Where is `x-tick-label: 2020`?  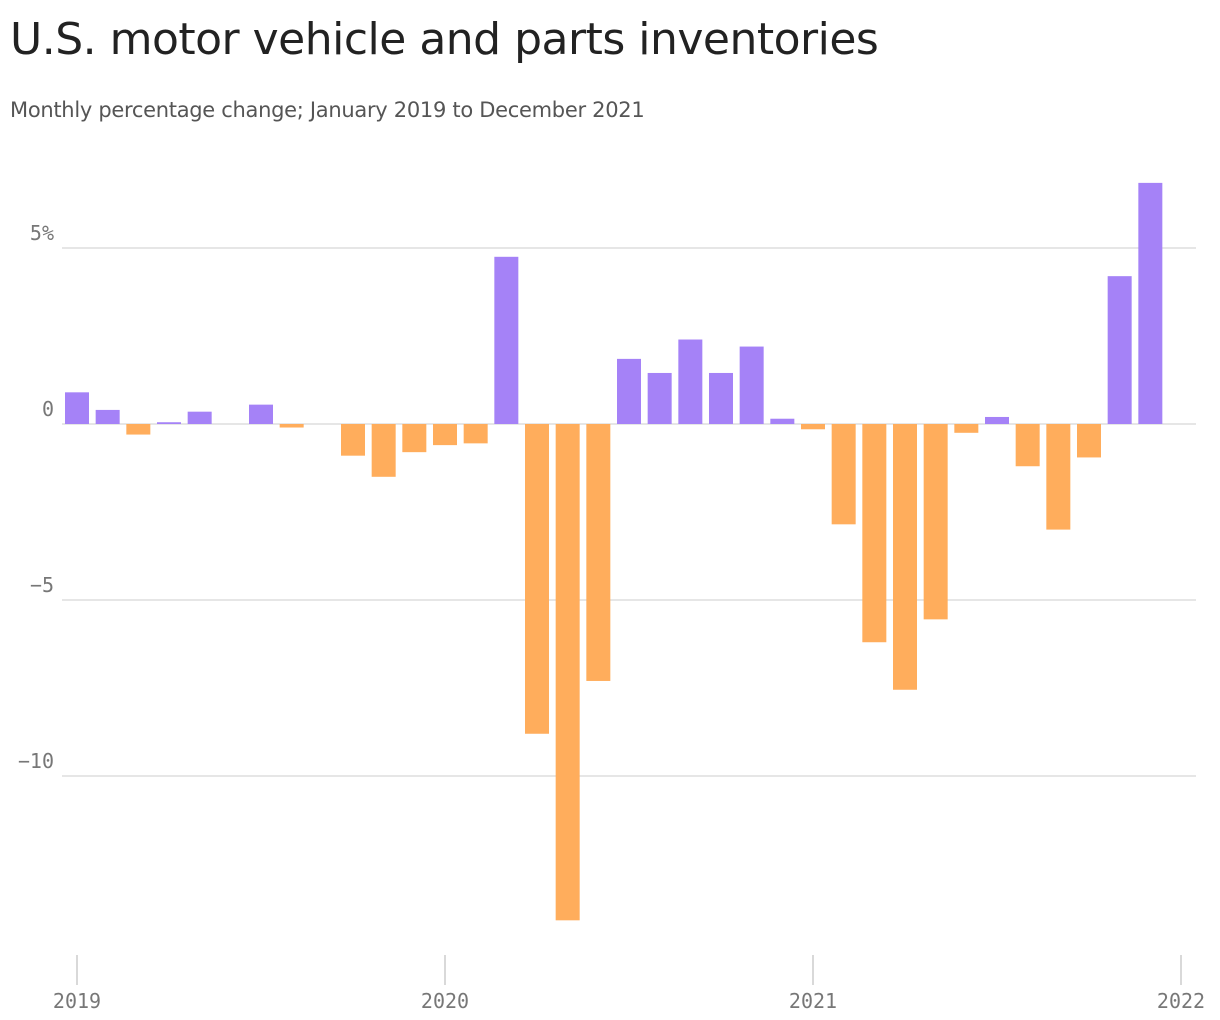 x-tick-label: 2020 is located at coordinates (445, 1001).